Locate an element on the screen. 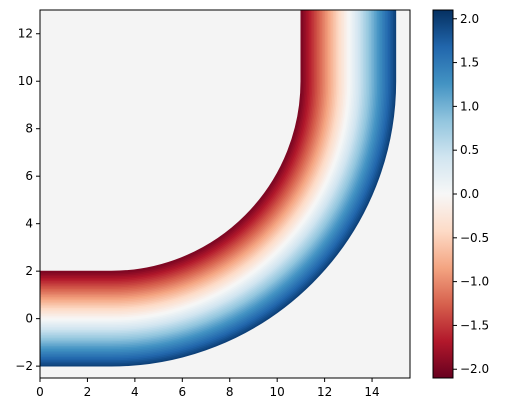  x-tick-label: 6 is located at coordinates (182, 392).